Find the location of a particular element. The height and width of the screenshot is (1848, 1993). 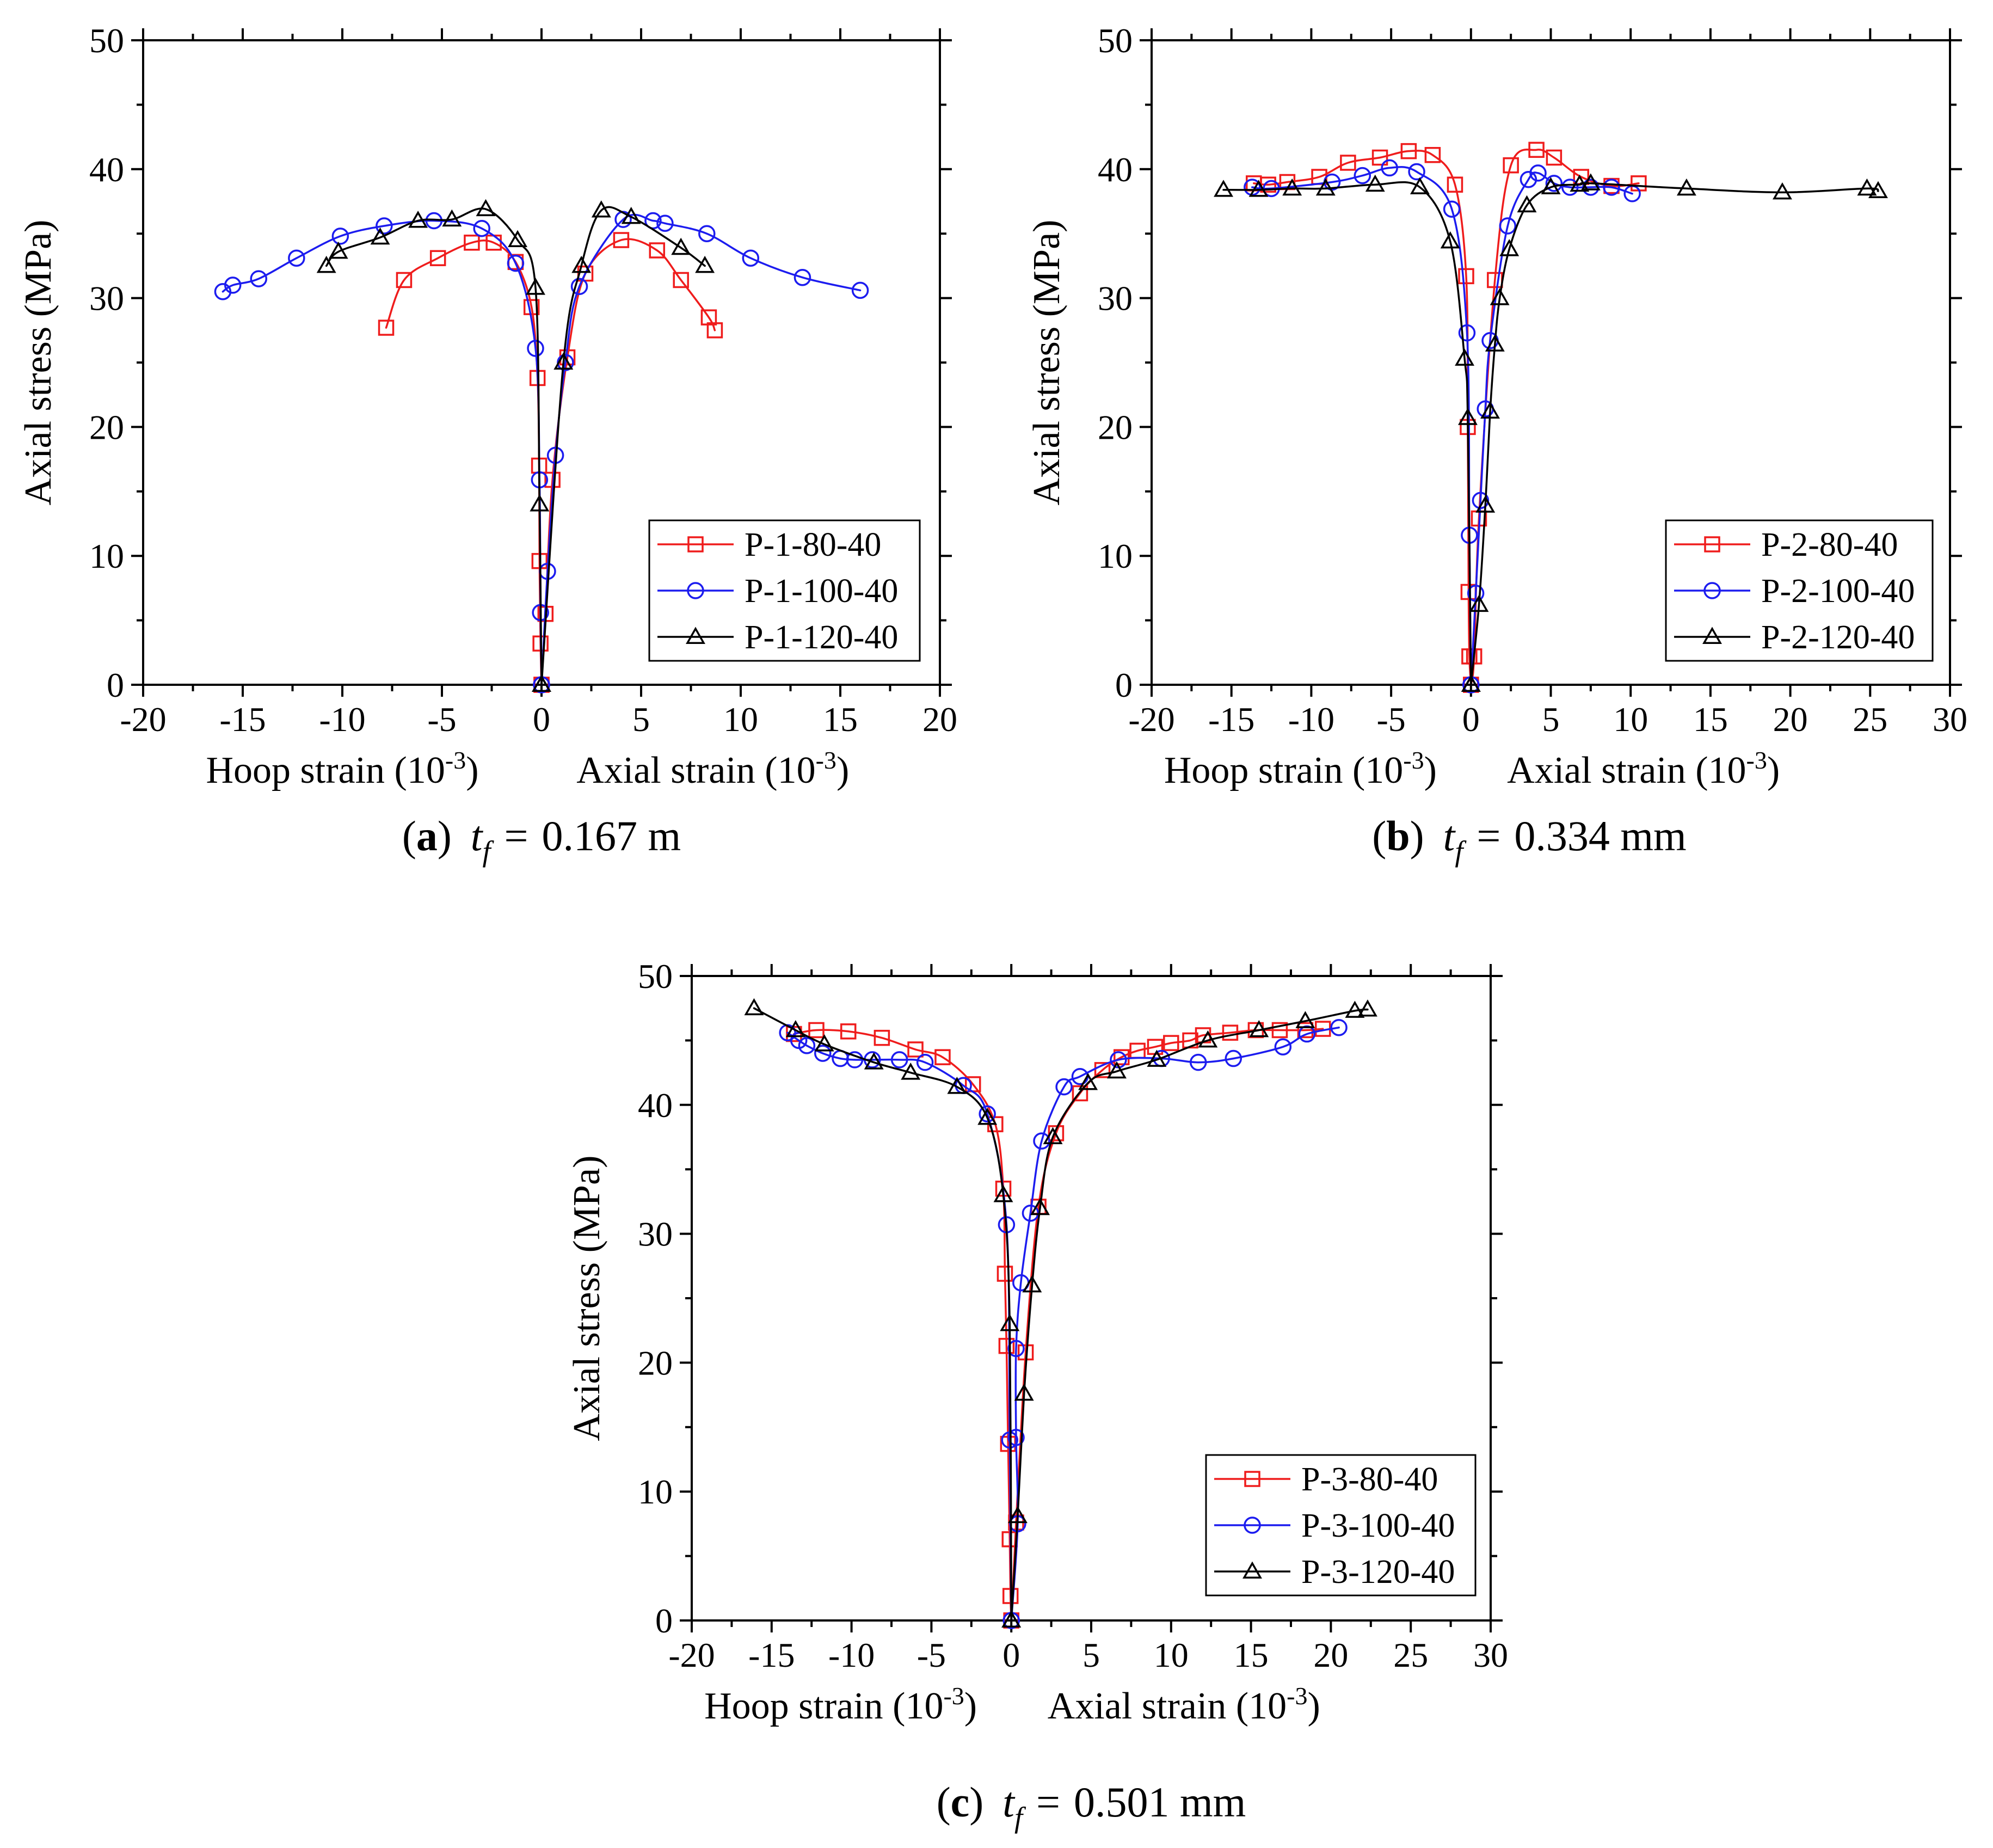

y-tick-label: 30 is located at coordinates (106, 298).